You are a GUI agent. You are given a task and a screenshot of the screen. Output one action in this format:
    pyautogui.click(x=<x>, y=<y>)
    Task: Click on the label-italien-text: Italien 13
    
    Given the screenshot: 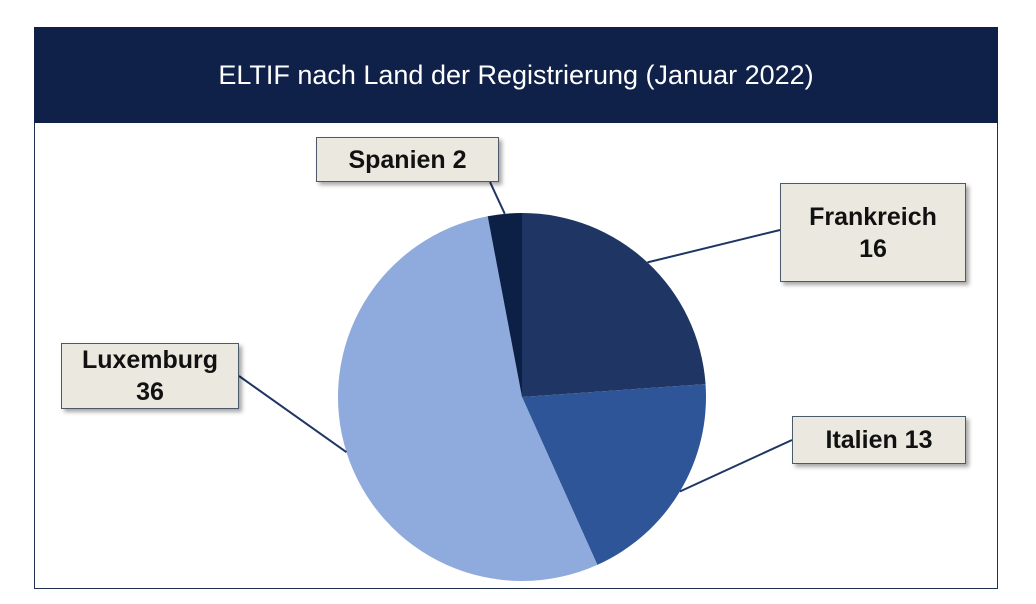 What is the action you would take?
    pyautogui.click(x=879, y=440)
    